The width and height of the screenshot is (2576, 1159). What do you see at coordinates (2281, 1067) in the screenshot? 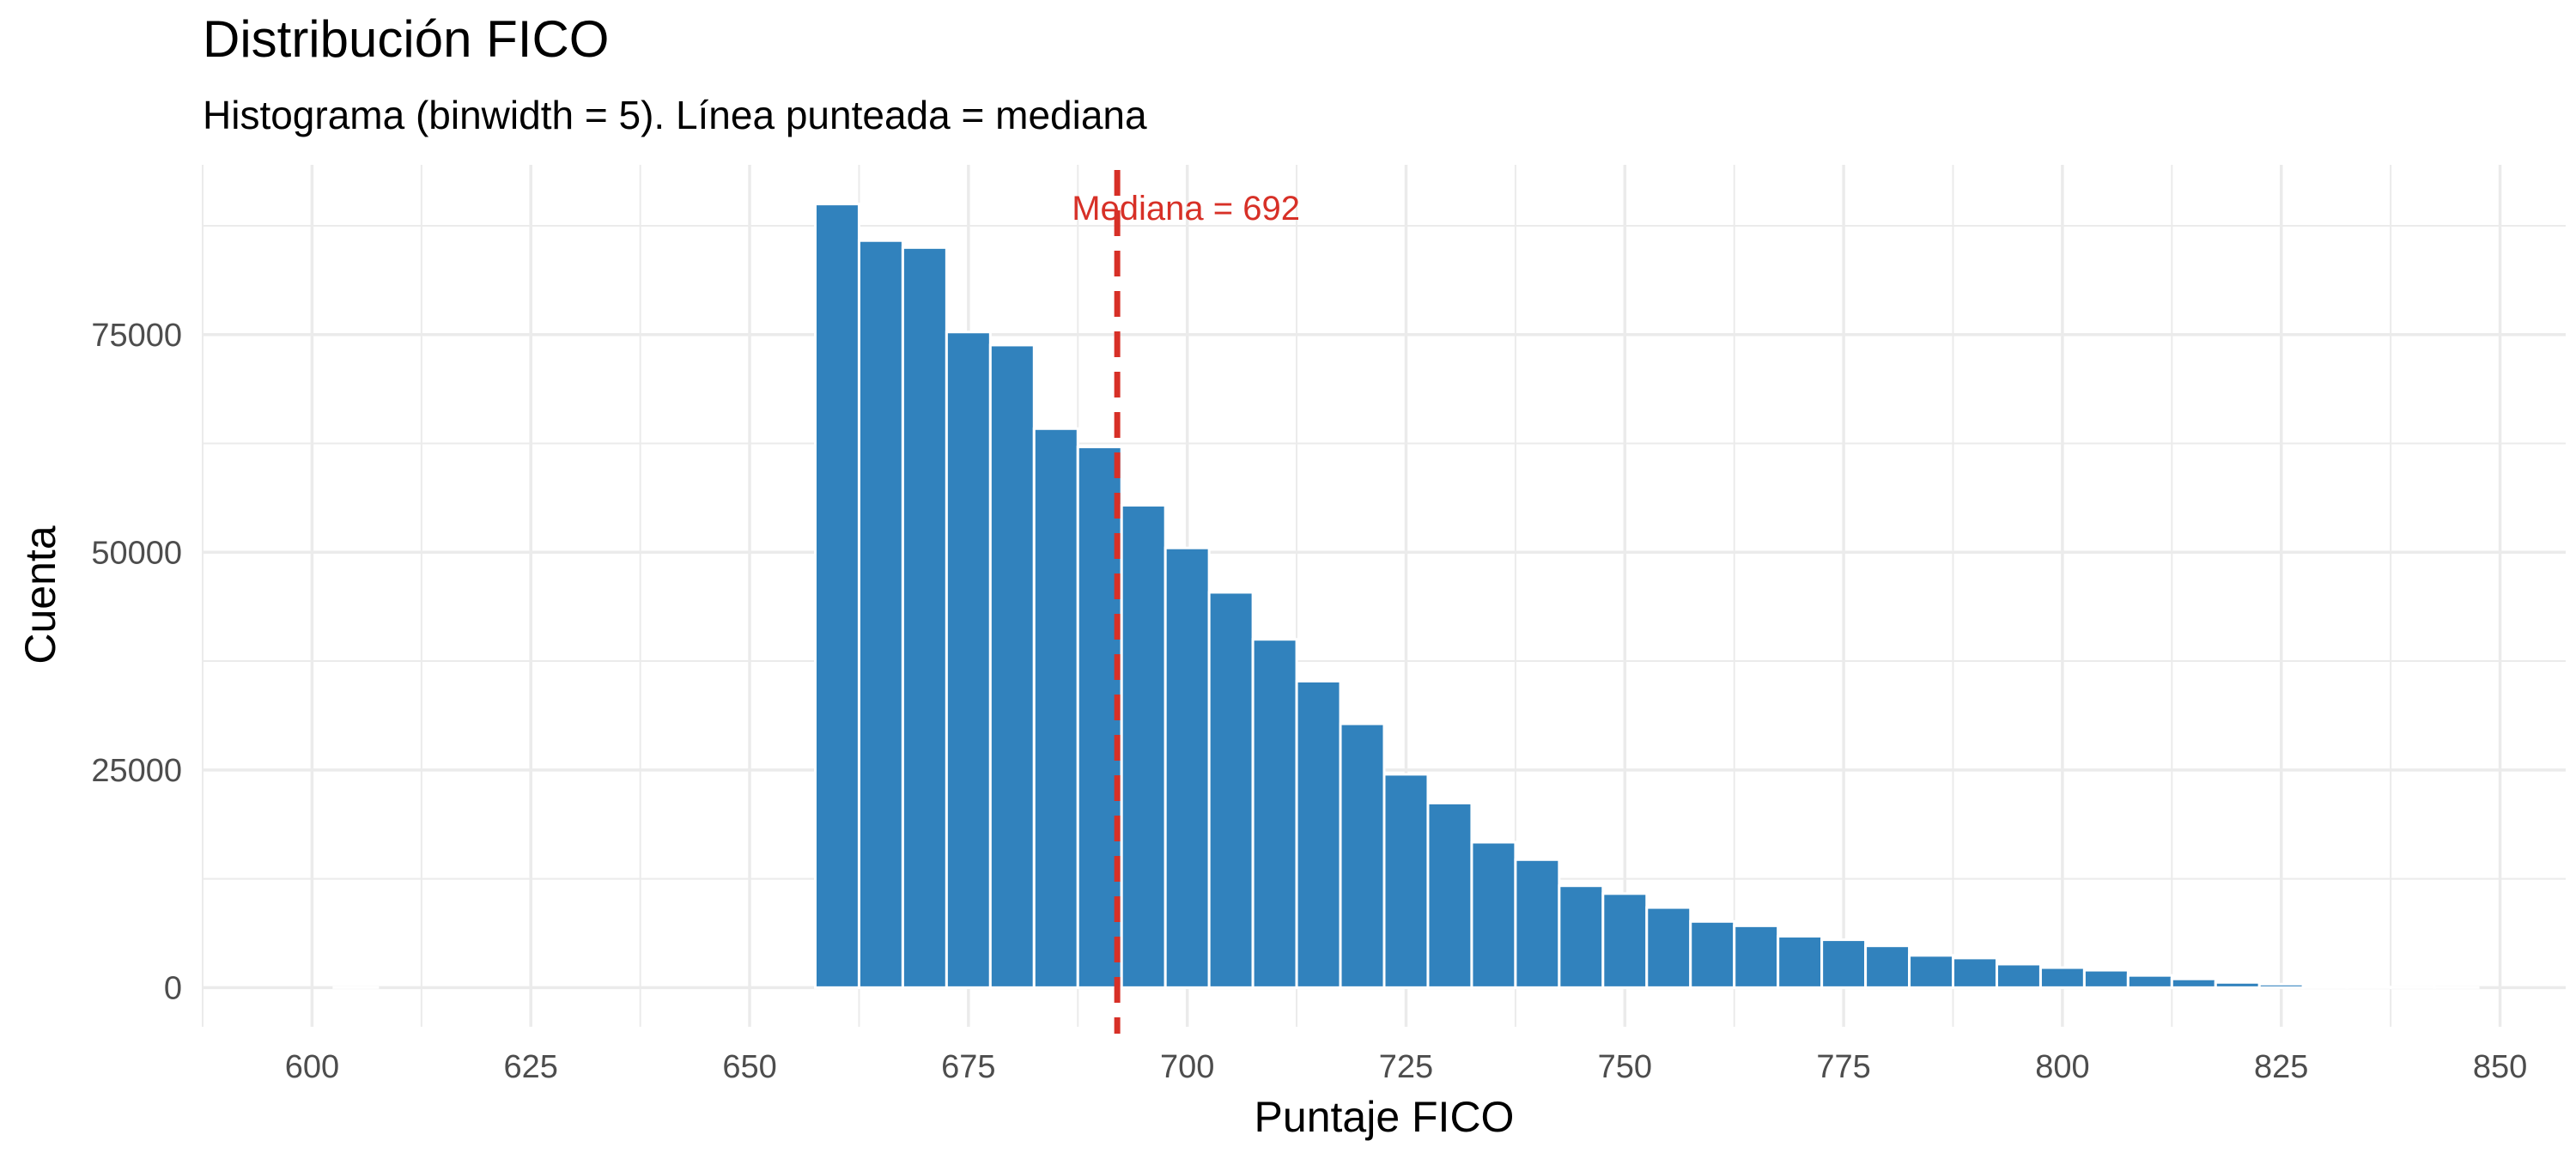
I see `x-tick-label: 825` at bounding box center [2281, 1067].